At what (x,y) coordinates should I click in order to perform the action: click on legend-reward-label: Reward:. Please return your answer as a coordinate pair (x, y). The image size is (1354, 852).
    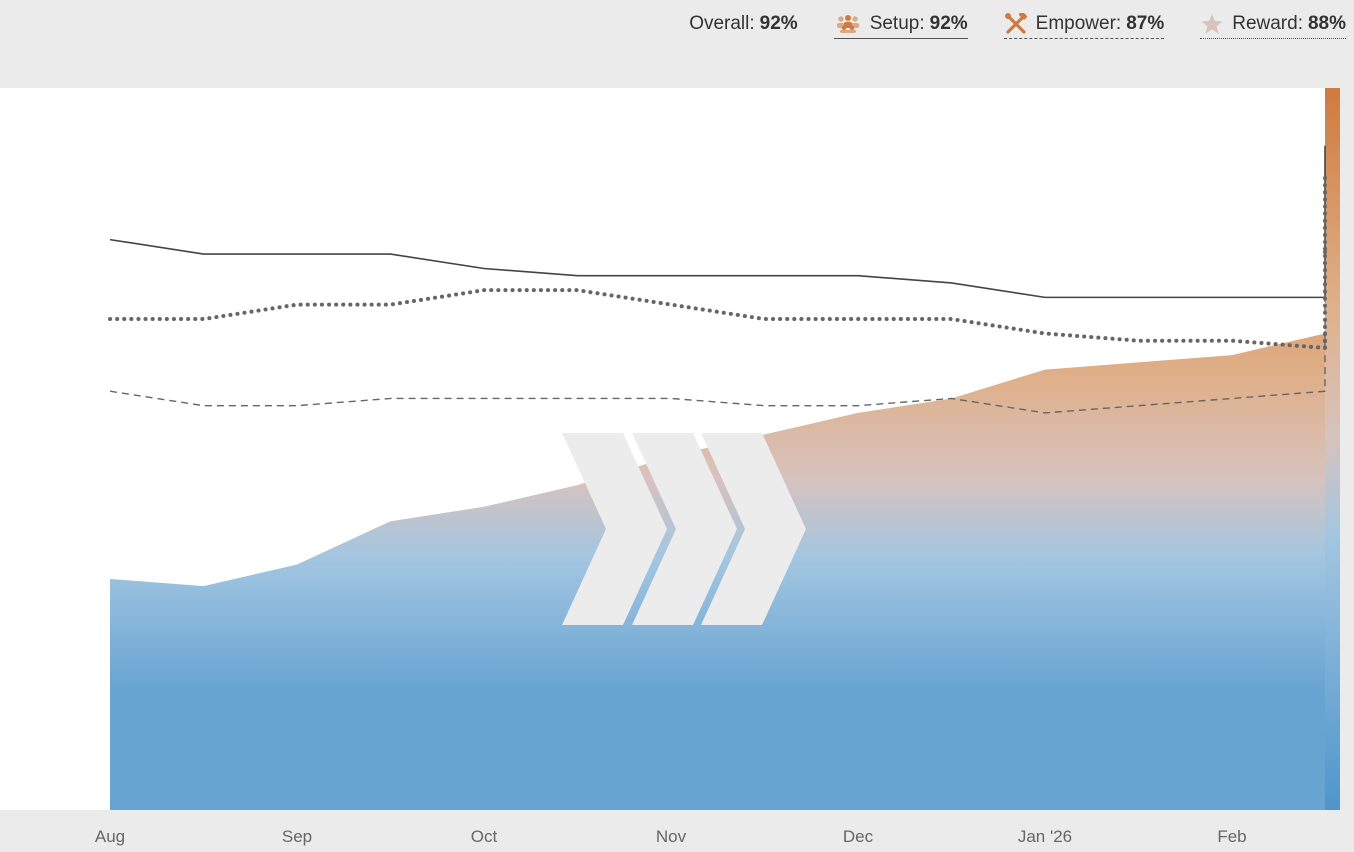
    Looking at the image, I should click on (1267, 23).